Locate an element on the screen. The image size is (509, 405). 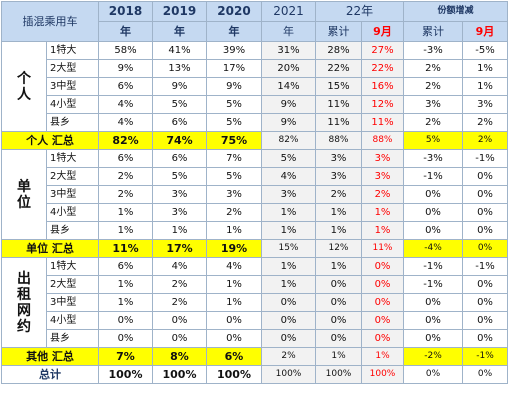
col-2021-unit: 年 is located at coordinates (288, 31).